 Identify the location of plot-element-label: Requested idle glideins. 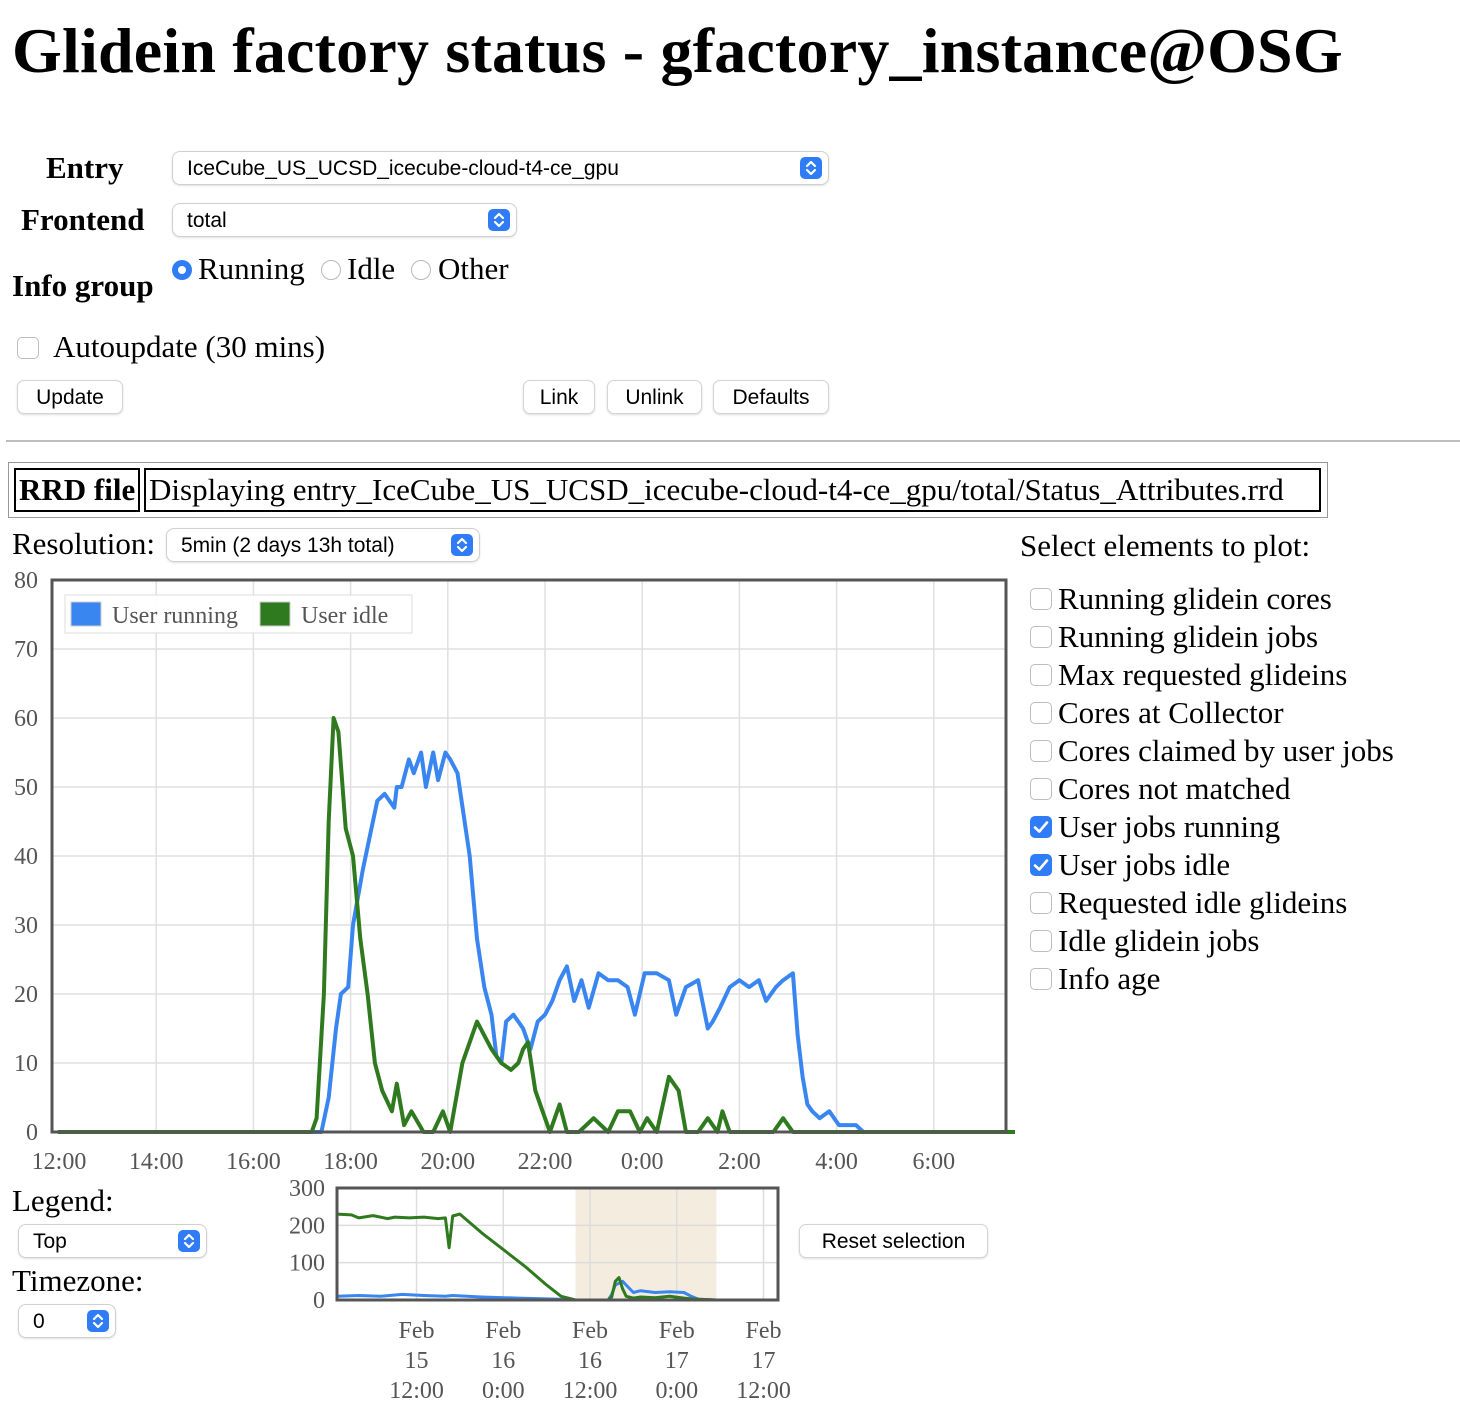
(1203, 902).